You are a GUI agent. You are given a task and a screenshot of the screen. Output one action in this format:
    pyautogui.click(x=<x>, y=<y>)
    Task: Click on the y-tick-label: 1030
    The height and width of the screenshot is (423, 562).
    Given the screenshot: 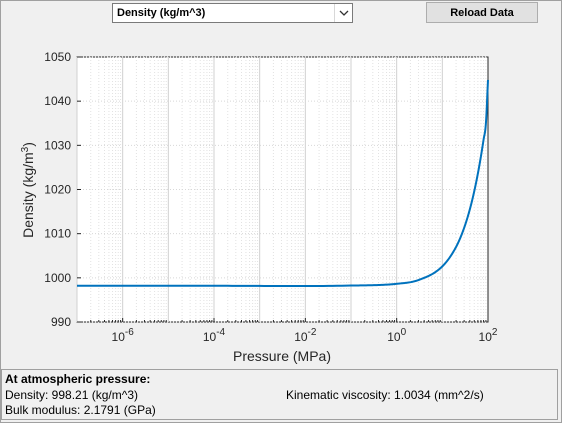 What is the action you would take?
    pyautogui.click(x=57, y=145)
    